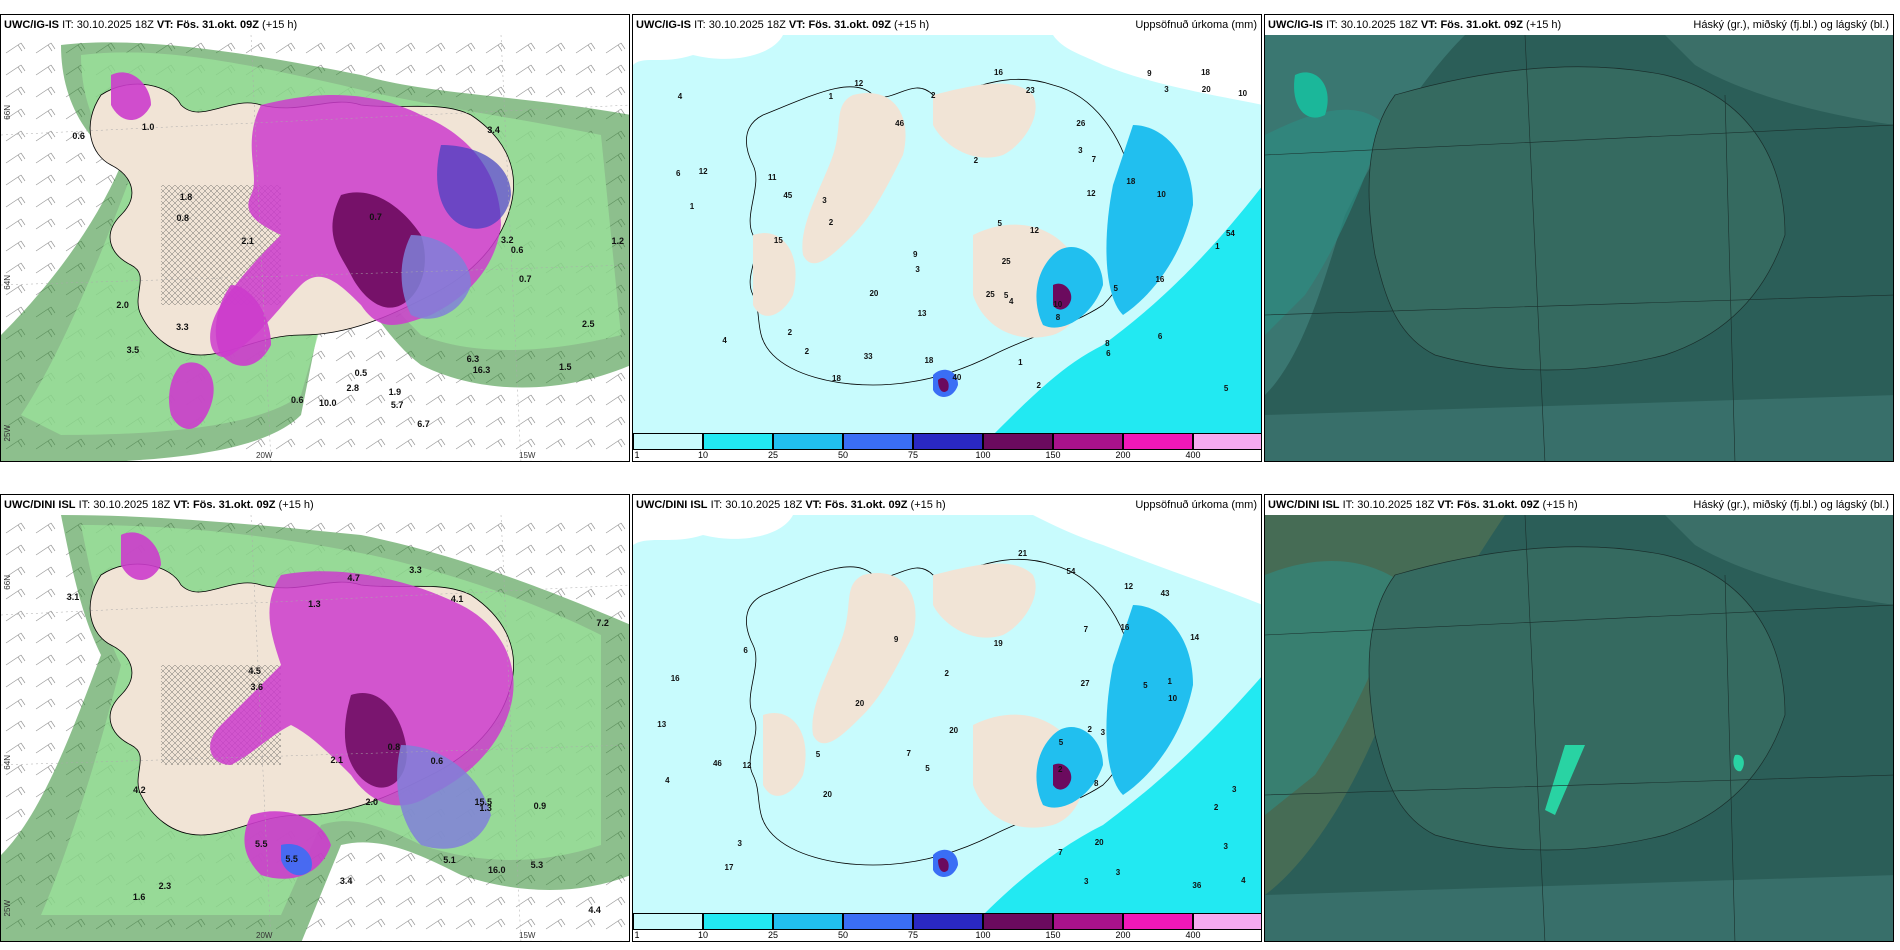  I want to click on precip-value: 8, so click(1058, 318).